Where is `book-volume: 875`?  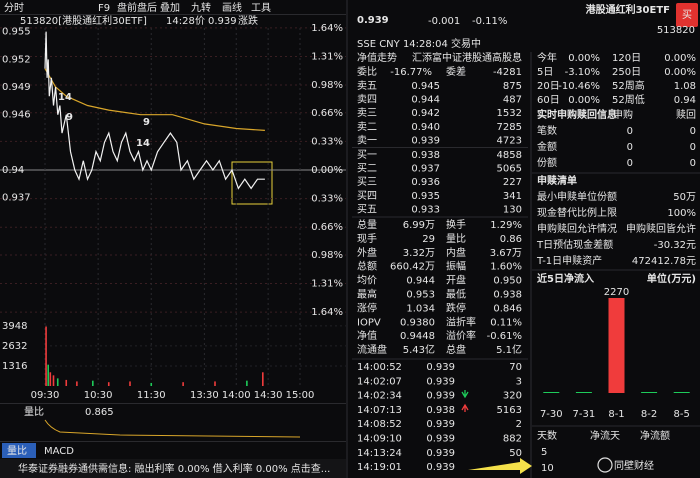
book-volume: 875 is located at coordinates (512, 86).